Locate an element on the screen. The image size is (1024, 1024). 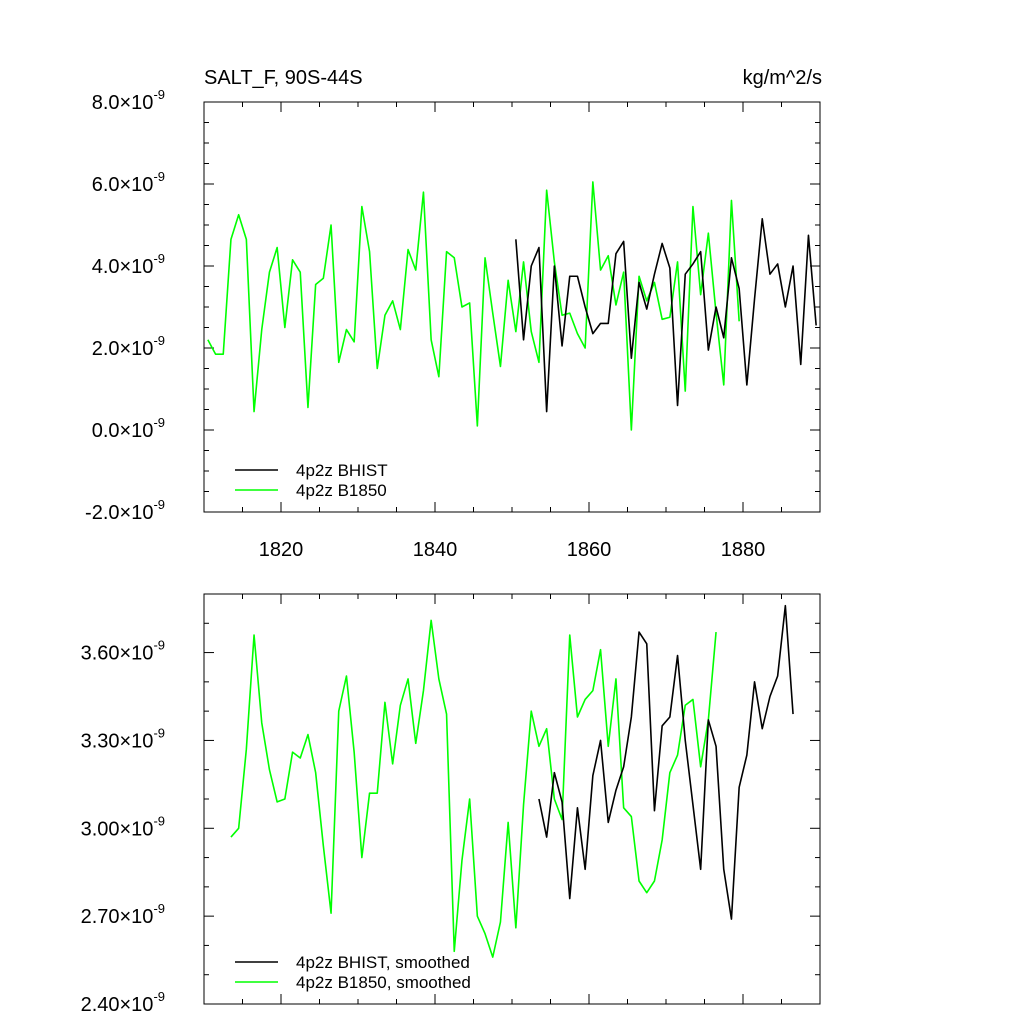
y-tick-label: 3.60×10⁻⁹ is located at coordinates (123, 651).